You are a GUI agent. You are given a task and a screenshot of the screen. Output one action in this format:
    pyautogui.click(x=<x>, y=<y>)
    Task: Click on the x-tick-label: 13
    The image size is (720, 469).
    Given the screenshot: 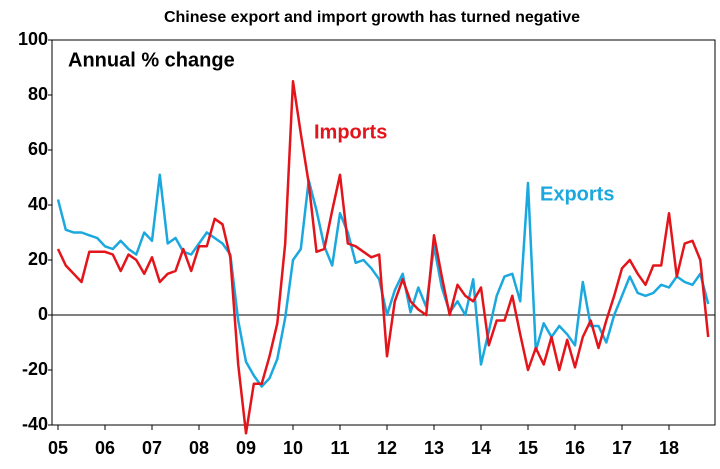 What is the action you would take?
    pyautogui.click(x=434, y=448)
    